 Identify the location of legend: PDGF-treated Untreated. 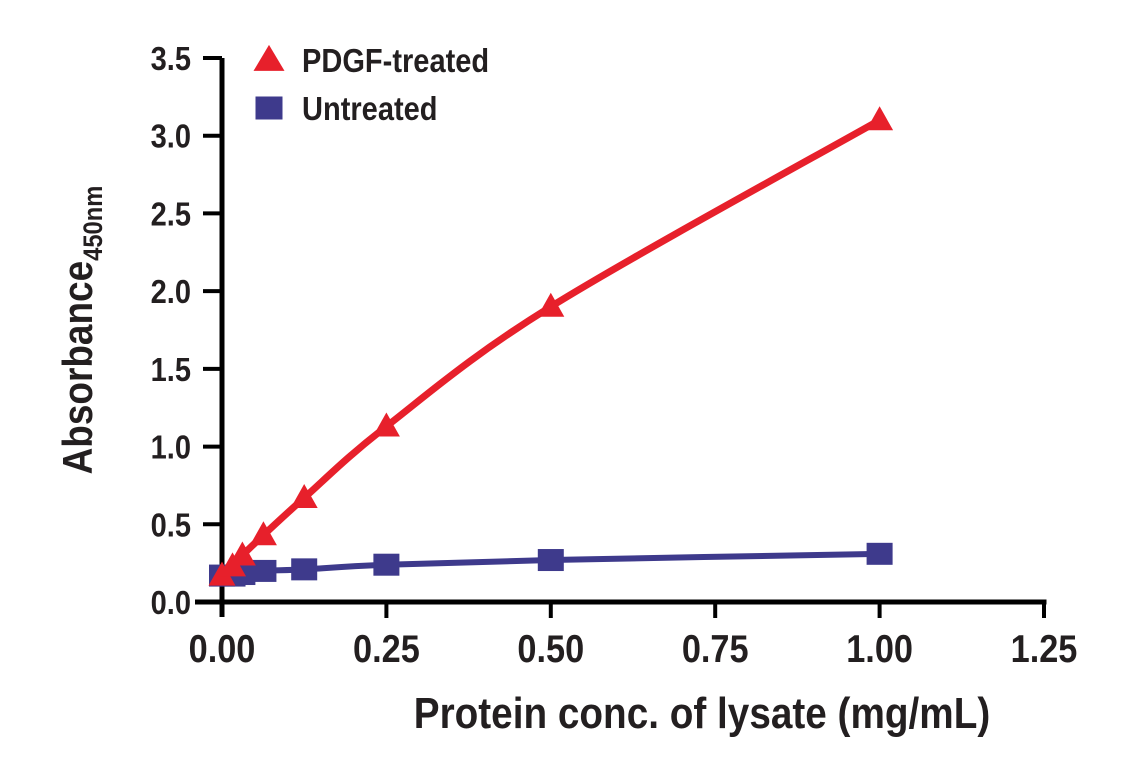
(371, 84).